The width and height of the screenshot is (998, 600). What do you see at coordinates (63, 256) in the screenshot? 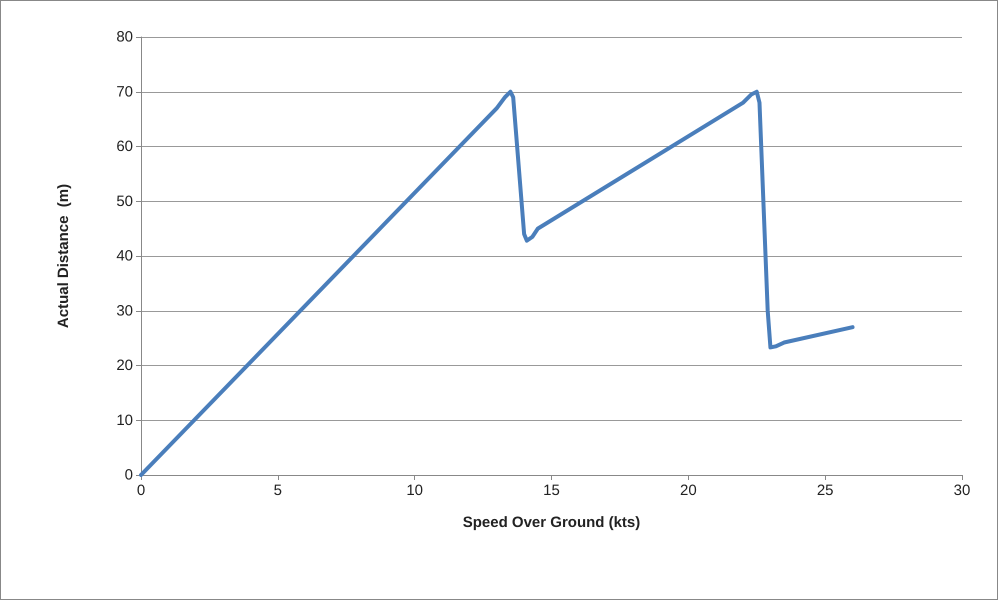
I see `y-axis-title: Actual Distance (m)` at bounding box center [63, 256].